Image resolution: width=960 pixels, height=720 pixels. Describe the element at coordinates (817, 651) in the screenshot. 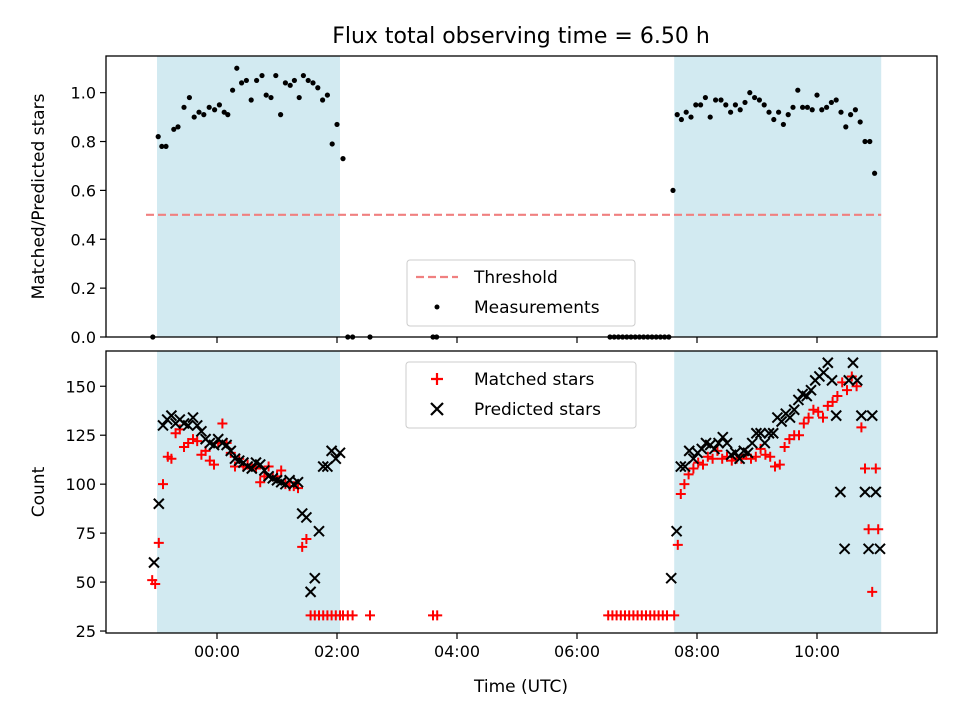

I see `x-tick-label: 10:00` at that location.